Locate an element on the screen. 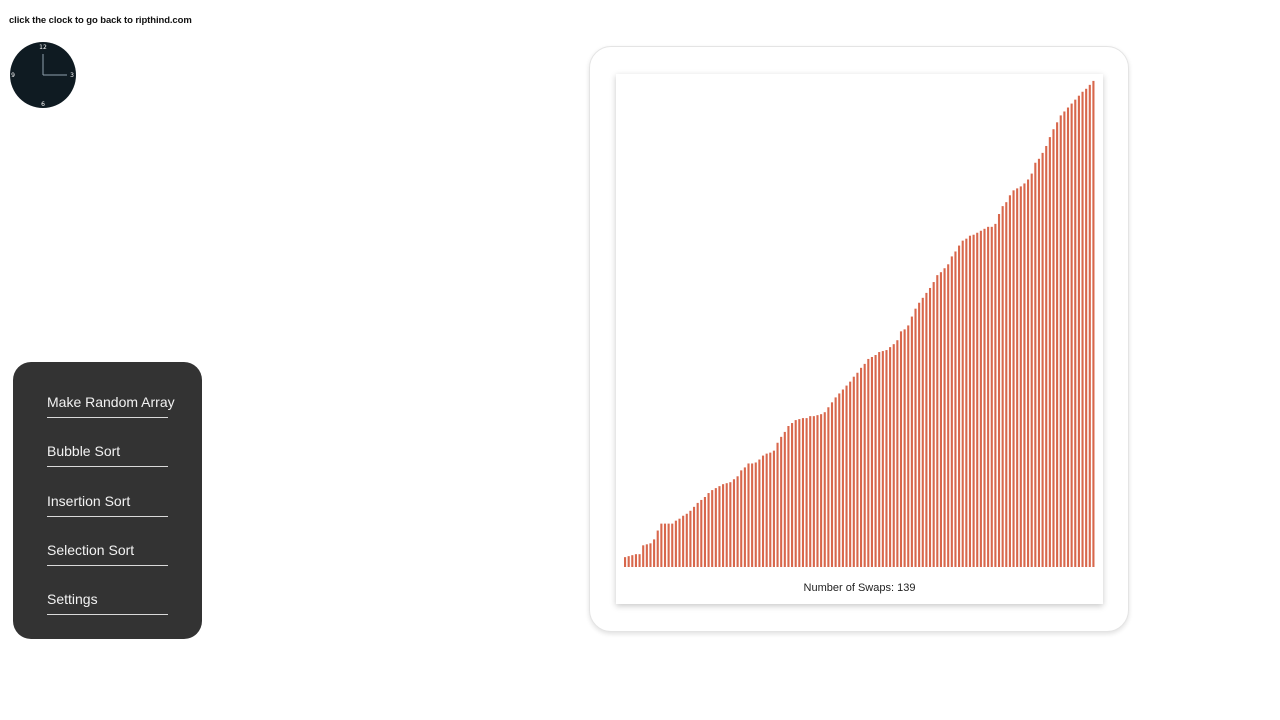 The width and height of the screenshot is (1280, 720). clock-label-6: 6 is located at coordinates (43, 104).